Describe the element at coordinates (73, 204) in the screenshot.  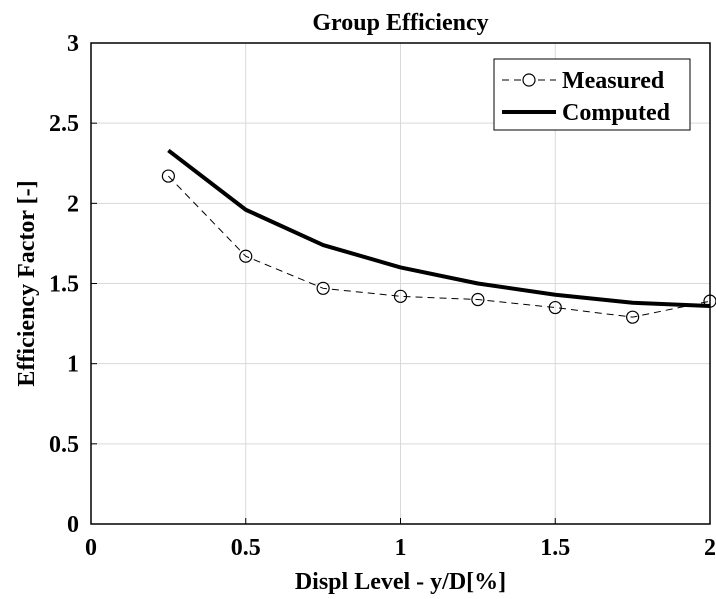
I see `y-tick-label-2: 2` at that location.